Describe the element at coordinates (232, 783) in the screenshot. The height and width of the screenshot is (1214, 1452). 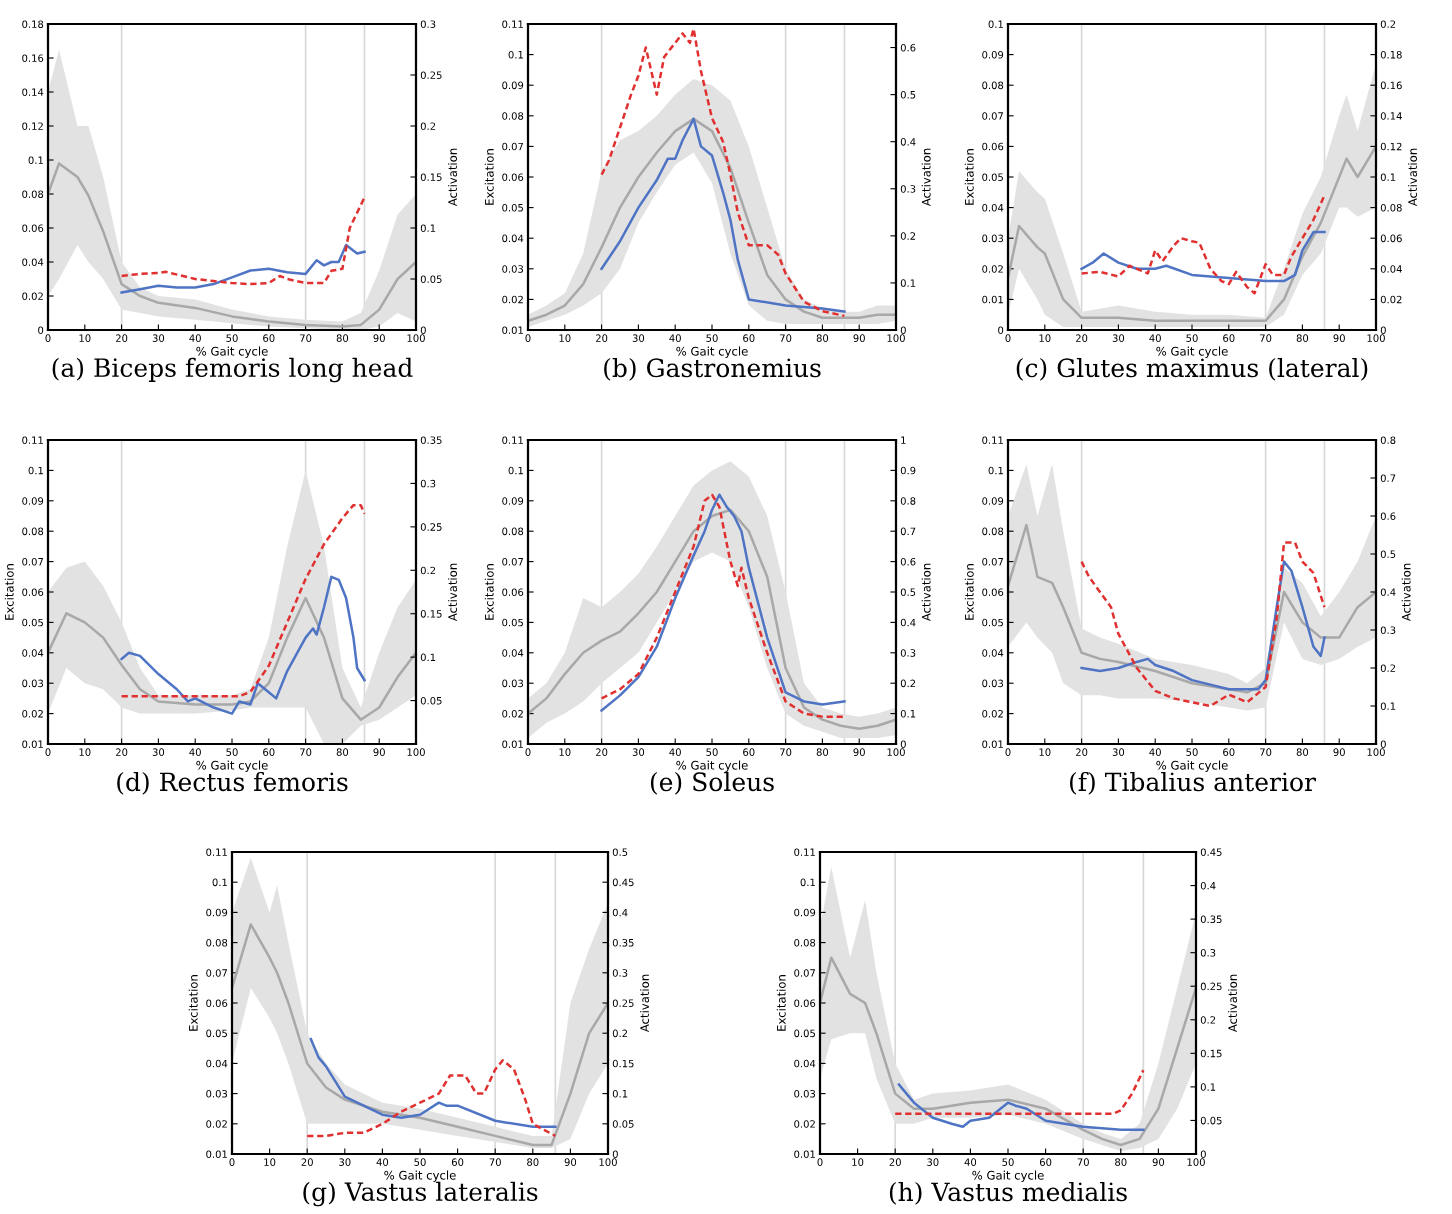
I see `text: (d) Rectus femoris` at that location.